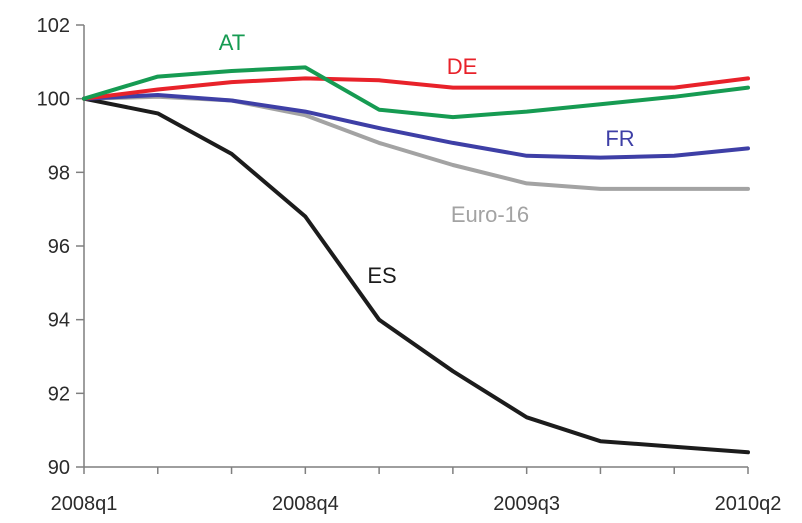 This screenshot has height=523, width=802. What do you see at coordinates (84, 504) in the screenshot?
I see `x-tick-label: 2008q1` at bounding box center [84, 504].